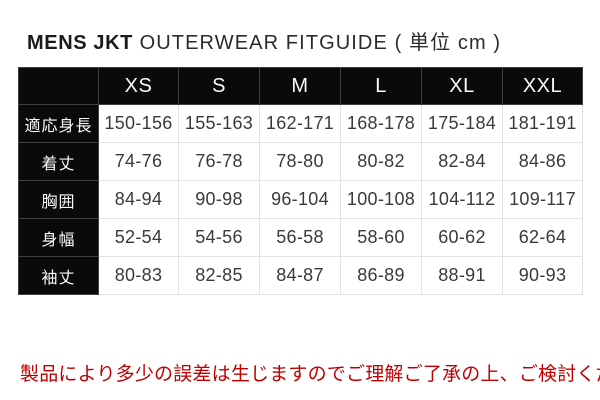  What do you see at coordinates (58, 161) in the screenshot?
I see `row-label-length: 着丈` at bounding box center [58, 161].